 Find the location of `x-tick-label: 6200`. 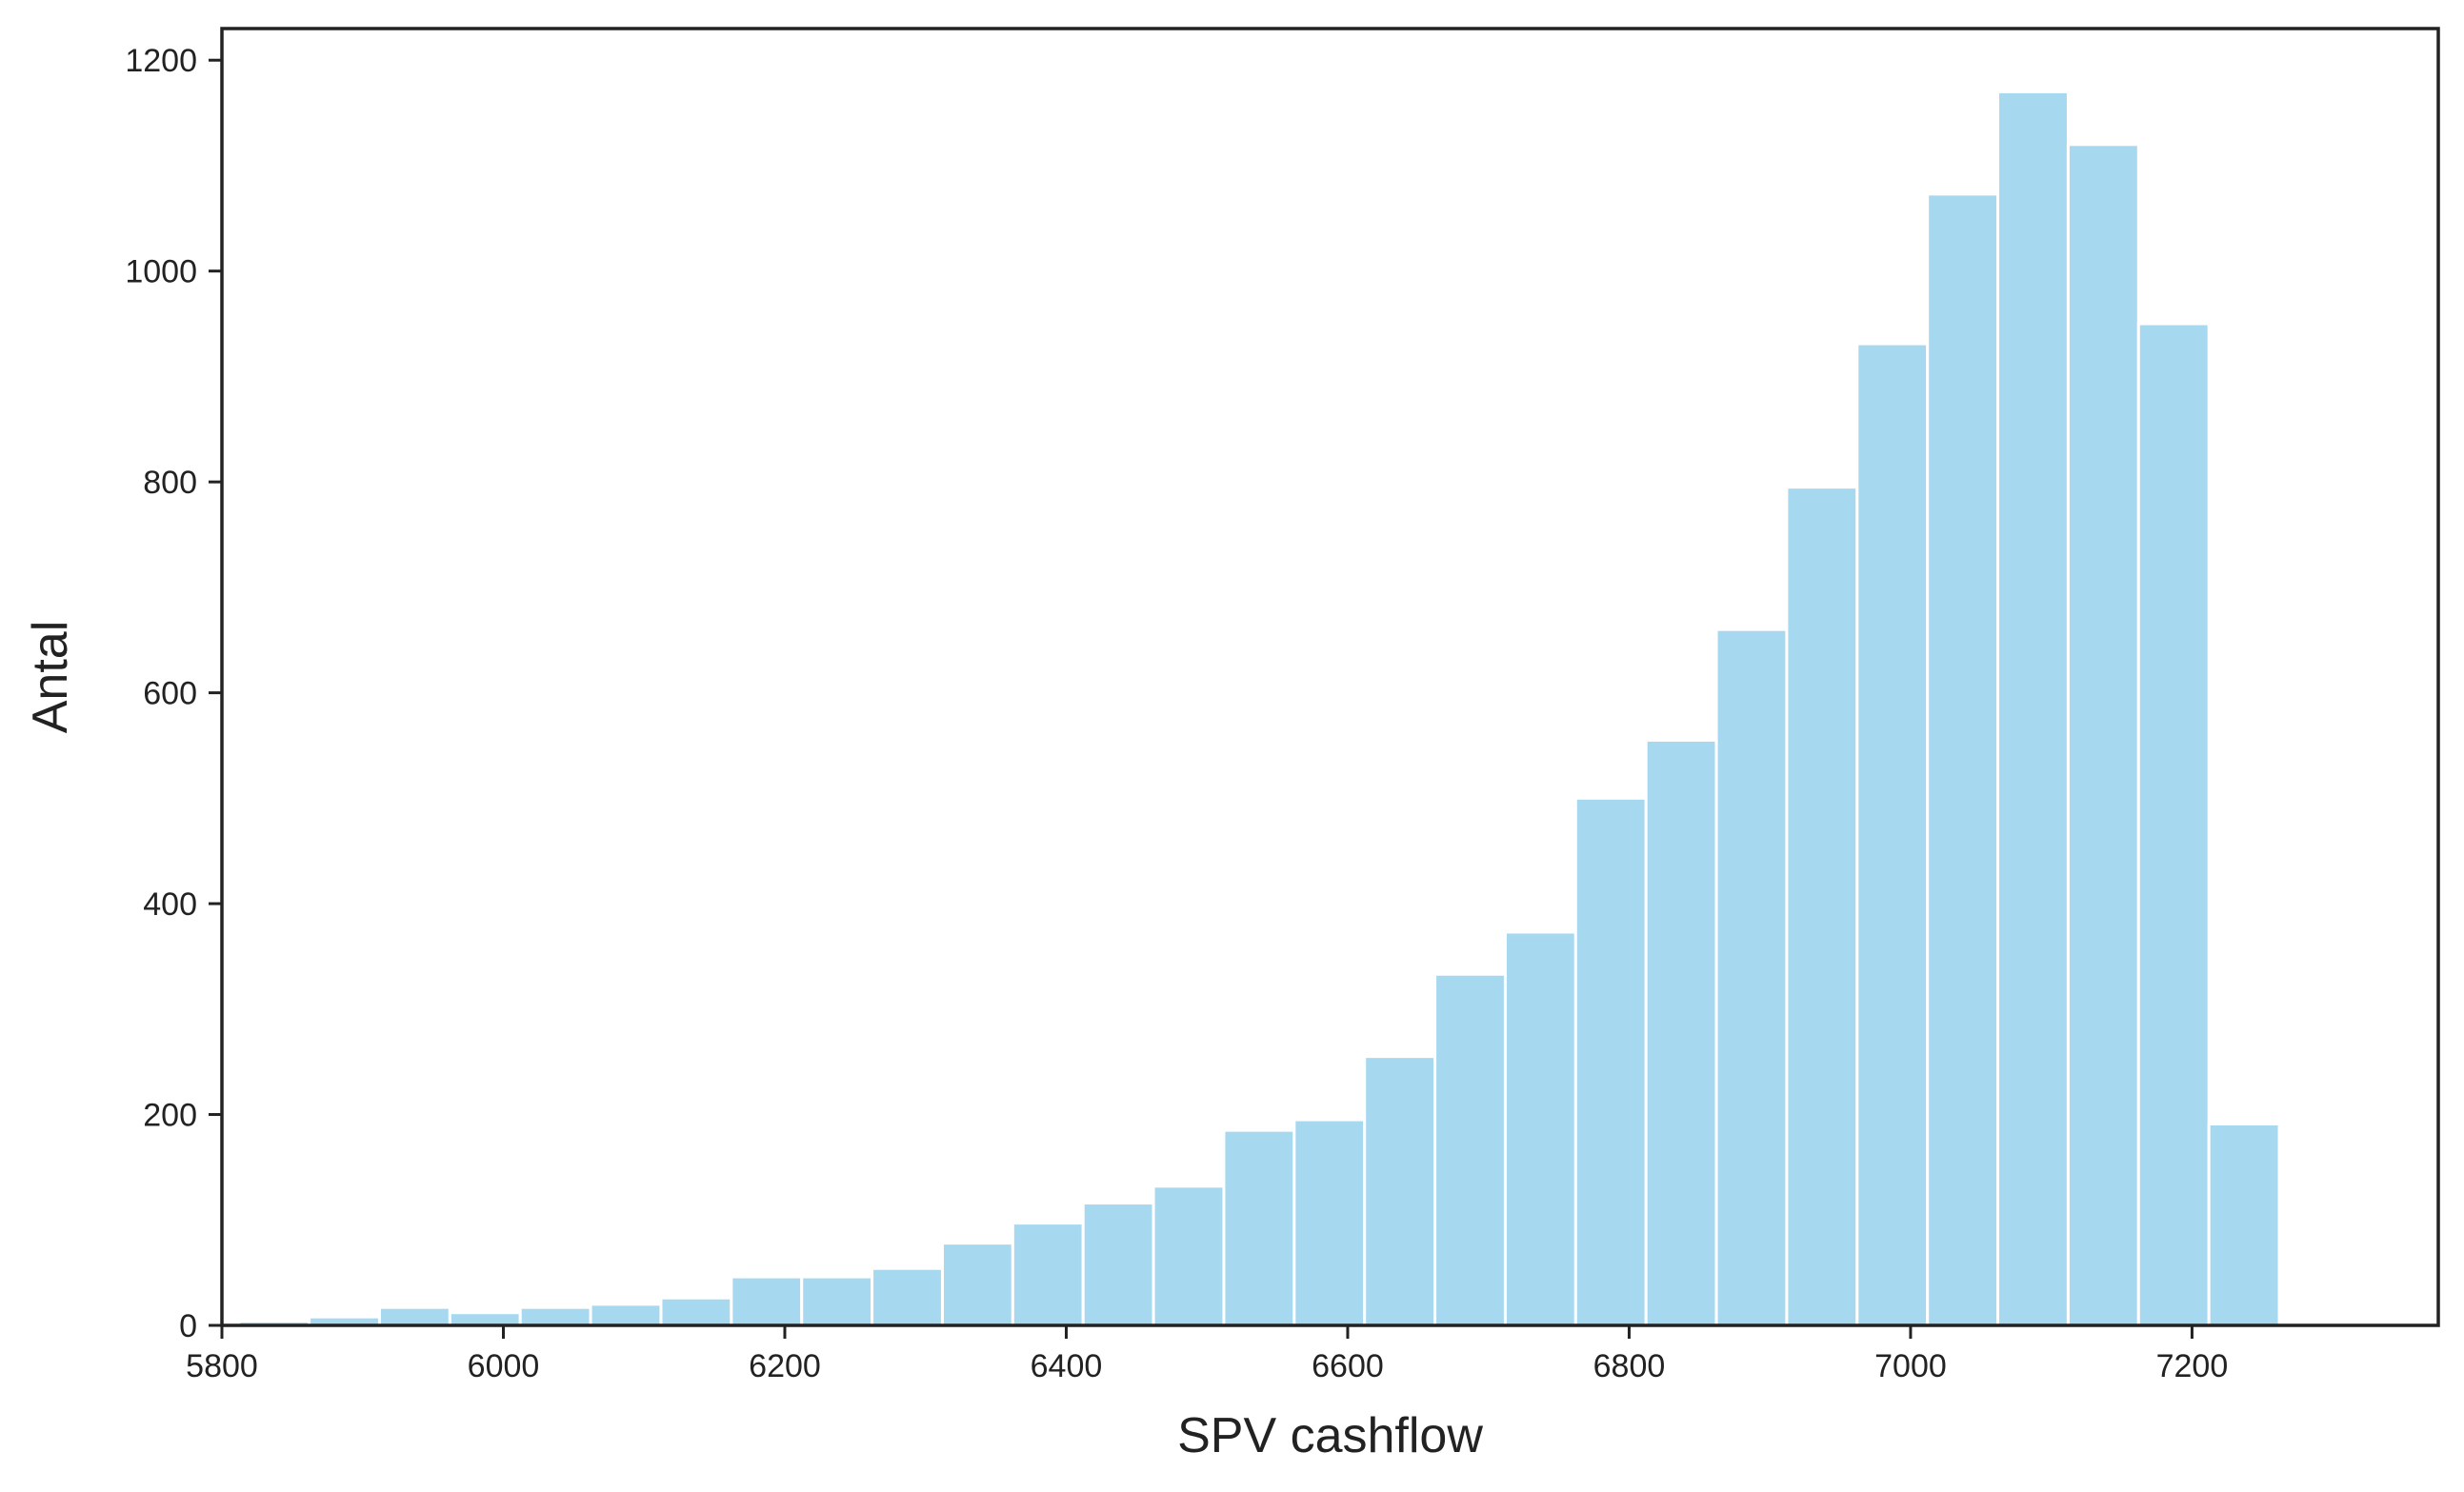

x-tick-label: 6200 is located at coordinates (785, 1366).